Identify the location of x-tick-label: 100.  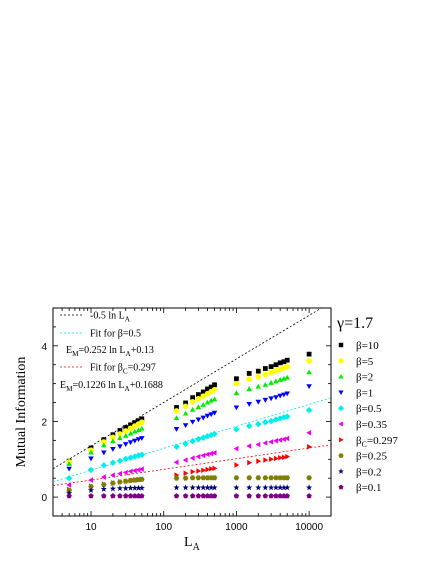
(163, 527).